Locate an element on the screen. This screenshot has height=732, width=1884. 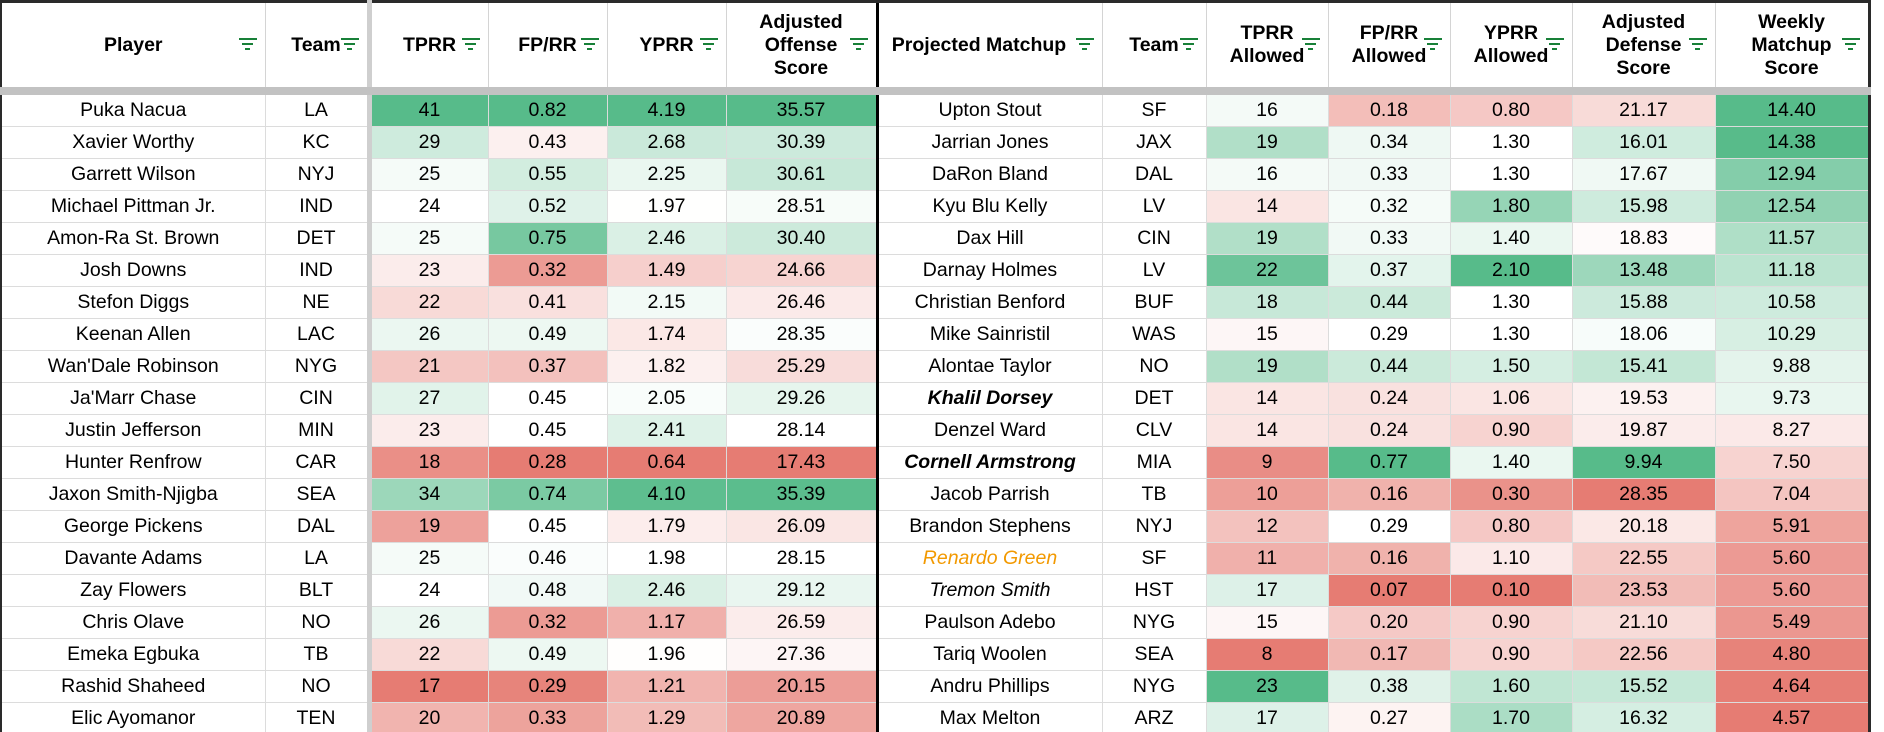
defense-team-cell: SF is located at coordinates (1154, 558).